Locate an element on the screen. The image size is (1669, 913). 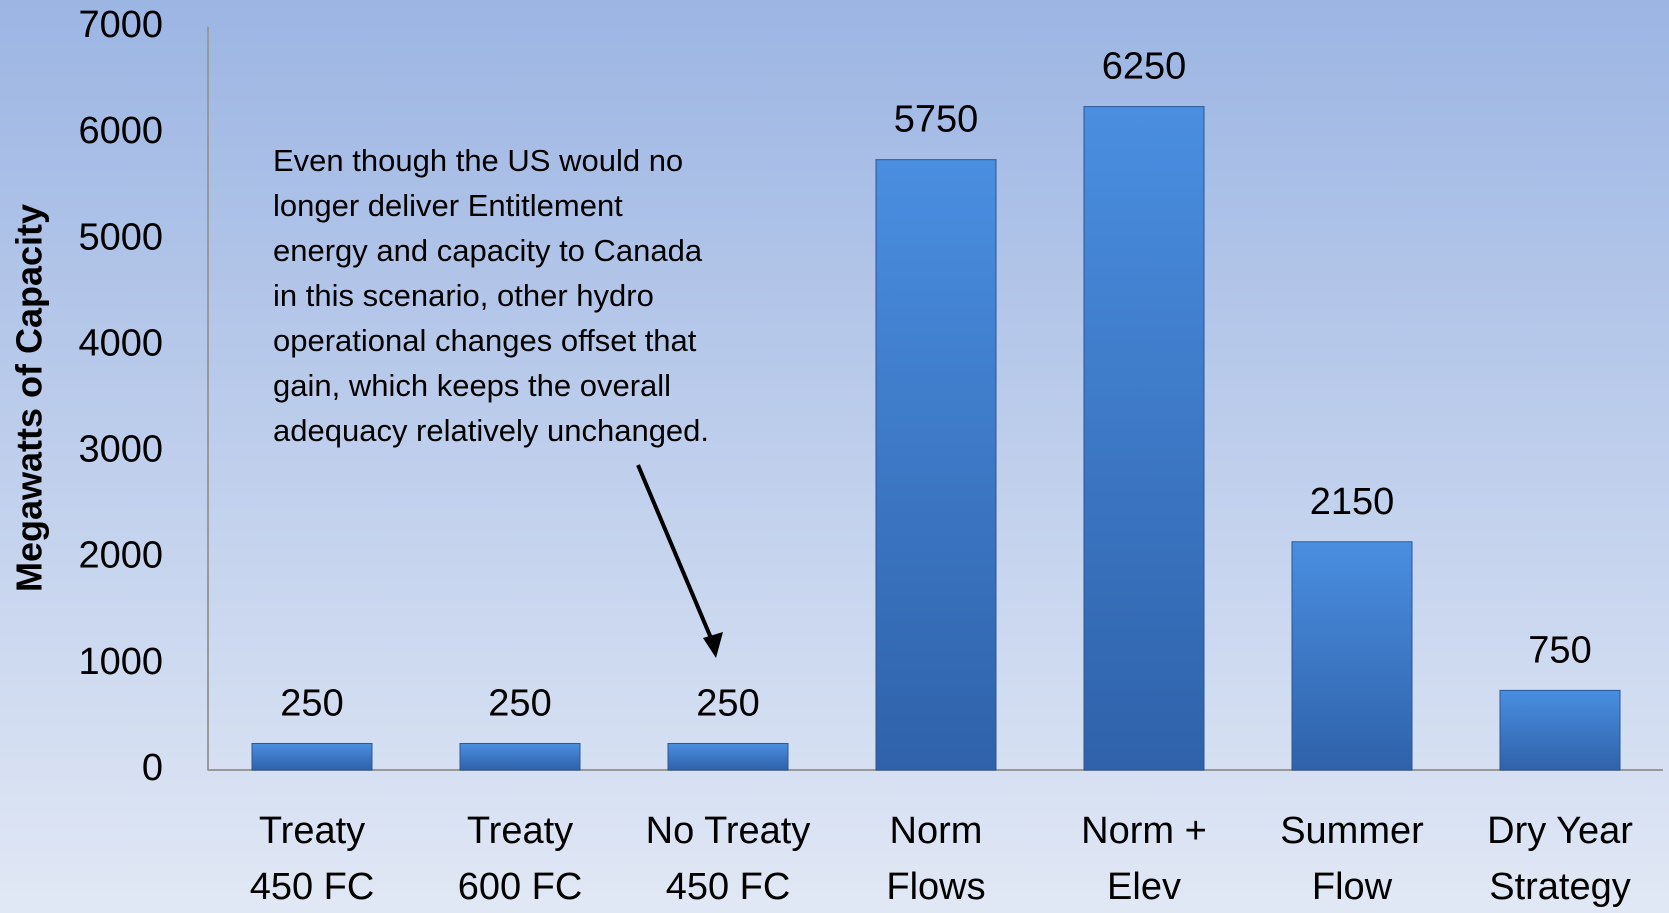
value-label: 6250 is located at coordinates (1144, 67).